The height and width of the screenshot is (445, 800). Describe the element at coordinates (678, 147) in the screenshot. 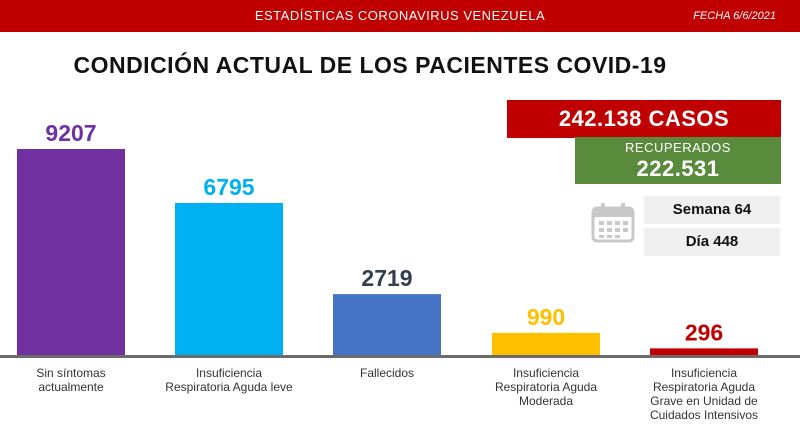

I see `recovered-label: RECUPERADOS` at that location.